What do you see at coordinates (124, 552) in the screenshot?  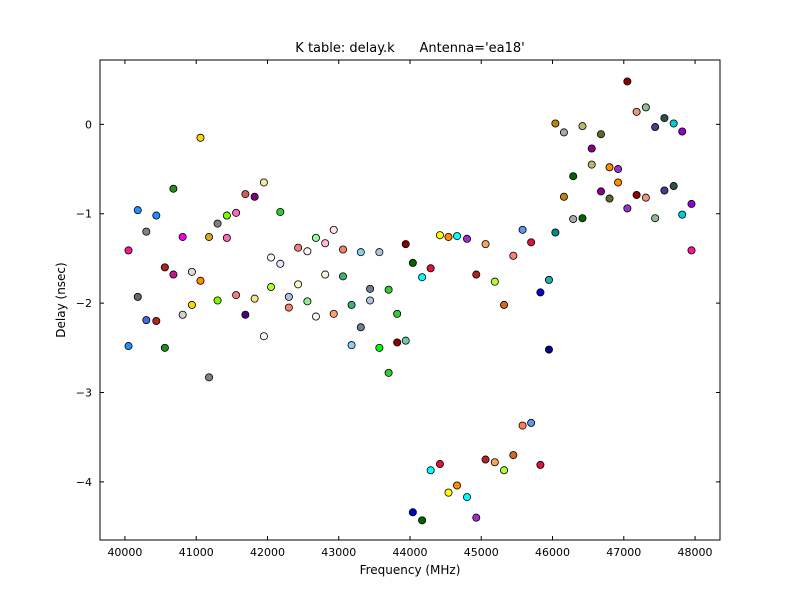 I see `x-tick-label: 40000` at bounding box center [124, 552].